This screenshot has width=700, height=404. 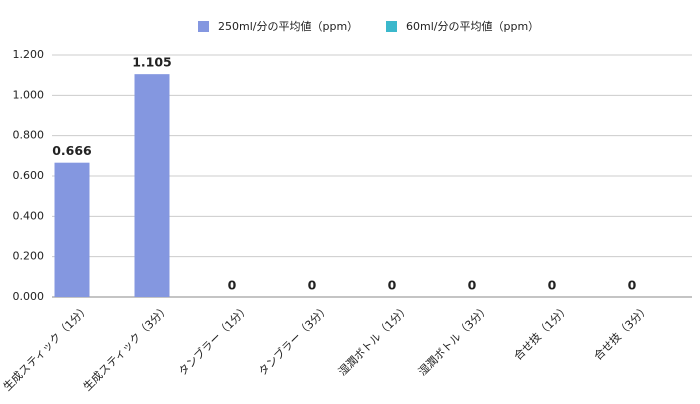 I want to click on y-tick-label: 0.200, so click(x=29, y=256).